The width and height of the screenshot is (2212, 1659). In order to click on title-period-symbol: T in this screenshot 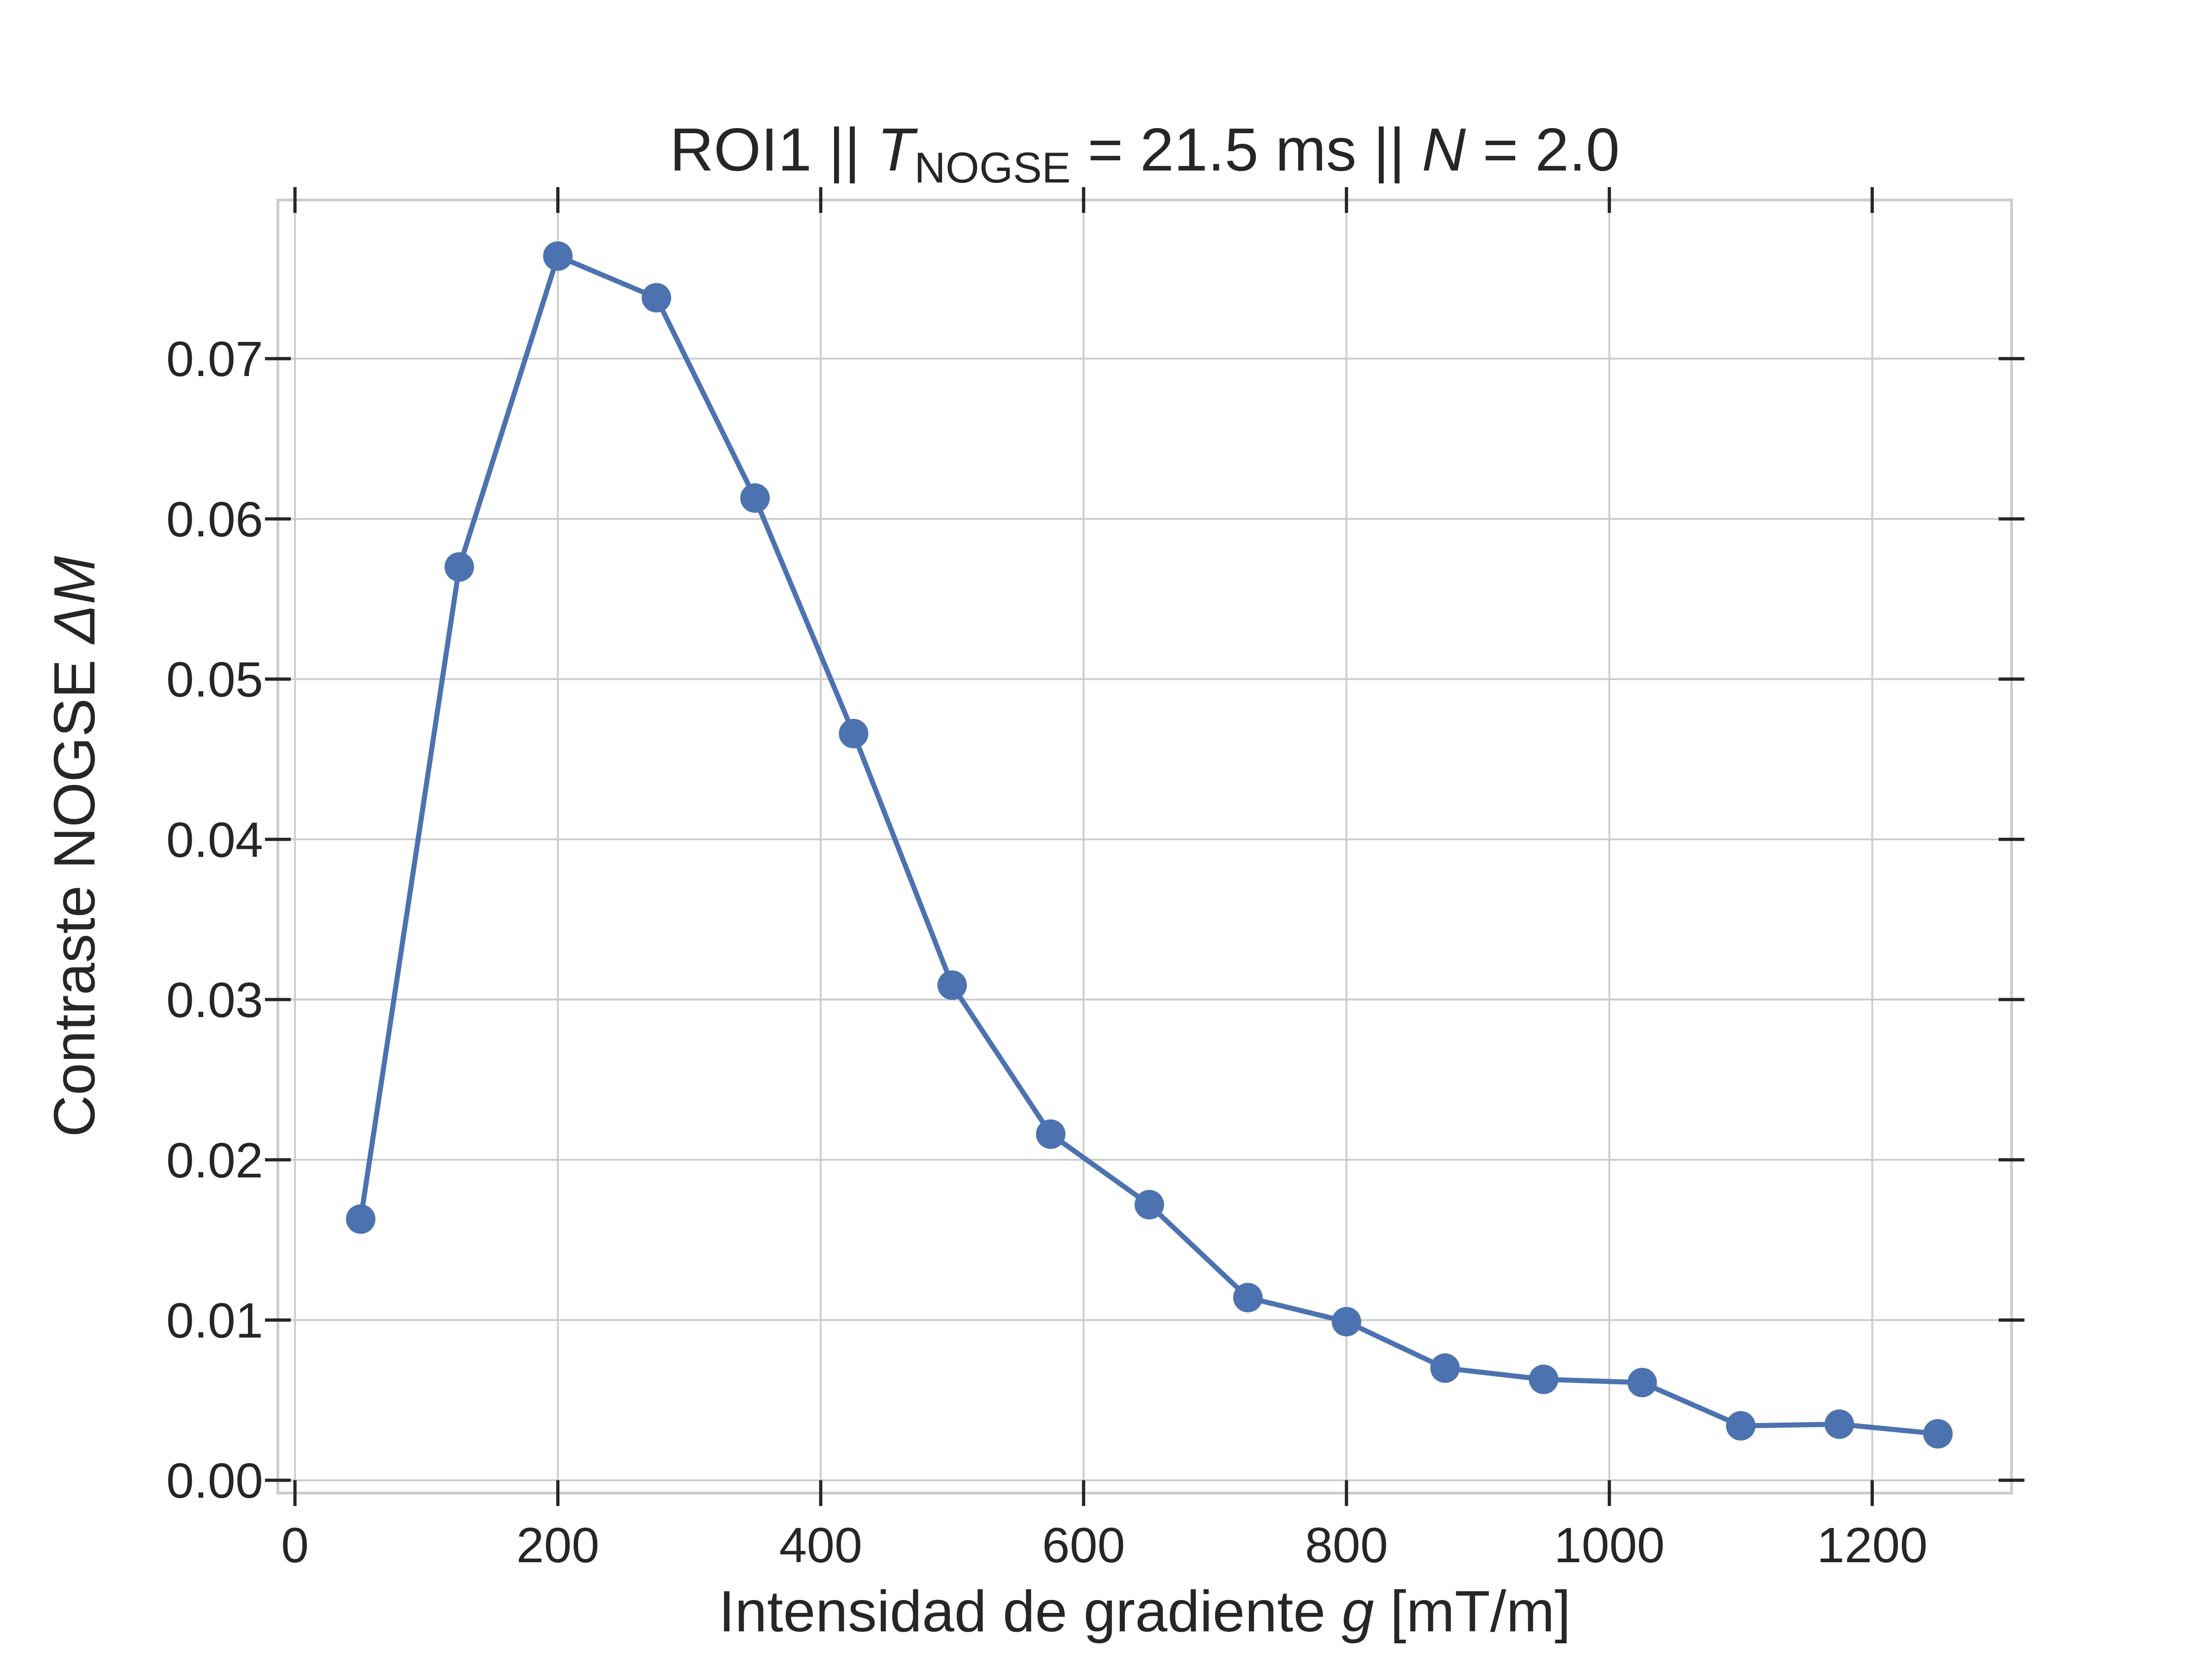, I will do `click(897, 149)`.